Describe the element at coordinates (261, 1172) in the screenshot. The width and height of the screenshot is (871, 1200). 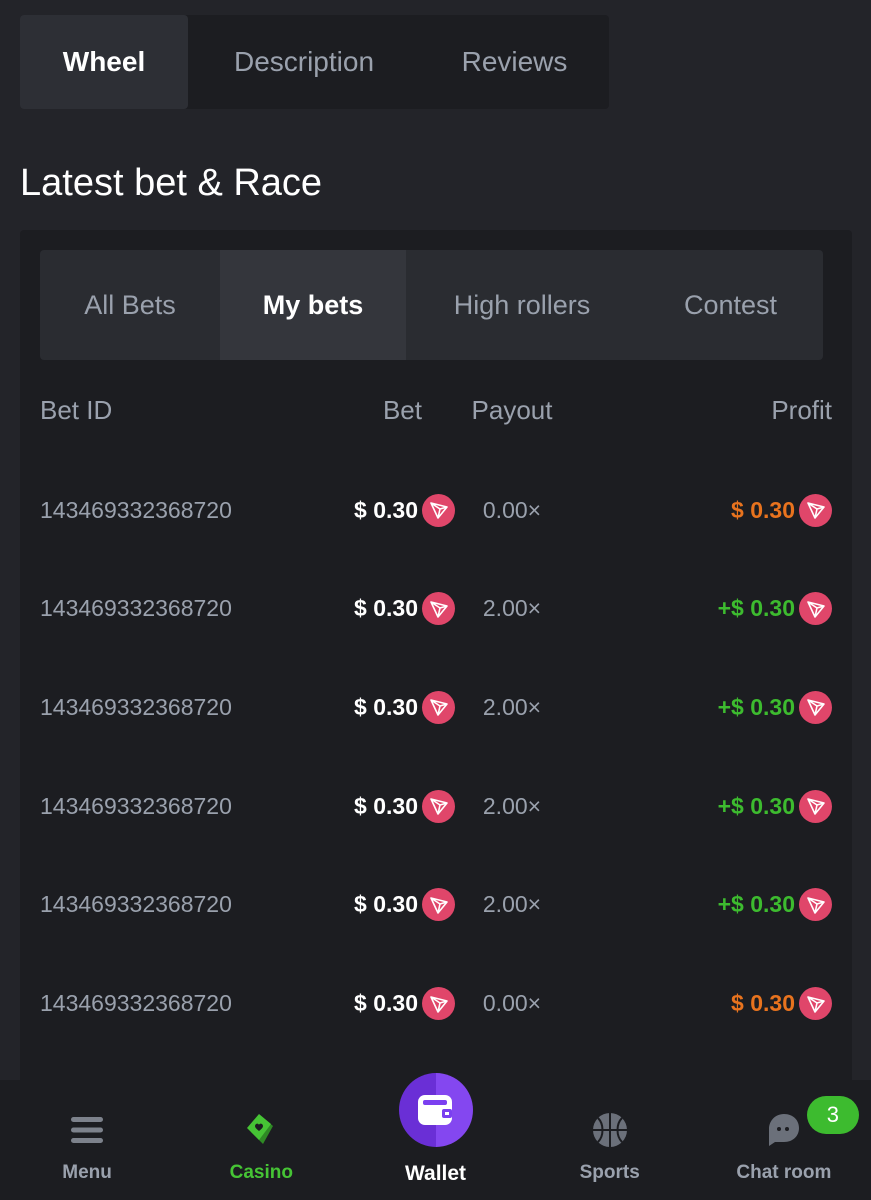
I see `nav-casino-label: Casino` at that location.